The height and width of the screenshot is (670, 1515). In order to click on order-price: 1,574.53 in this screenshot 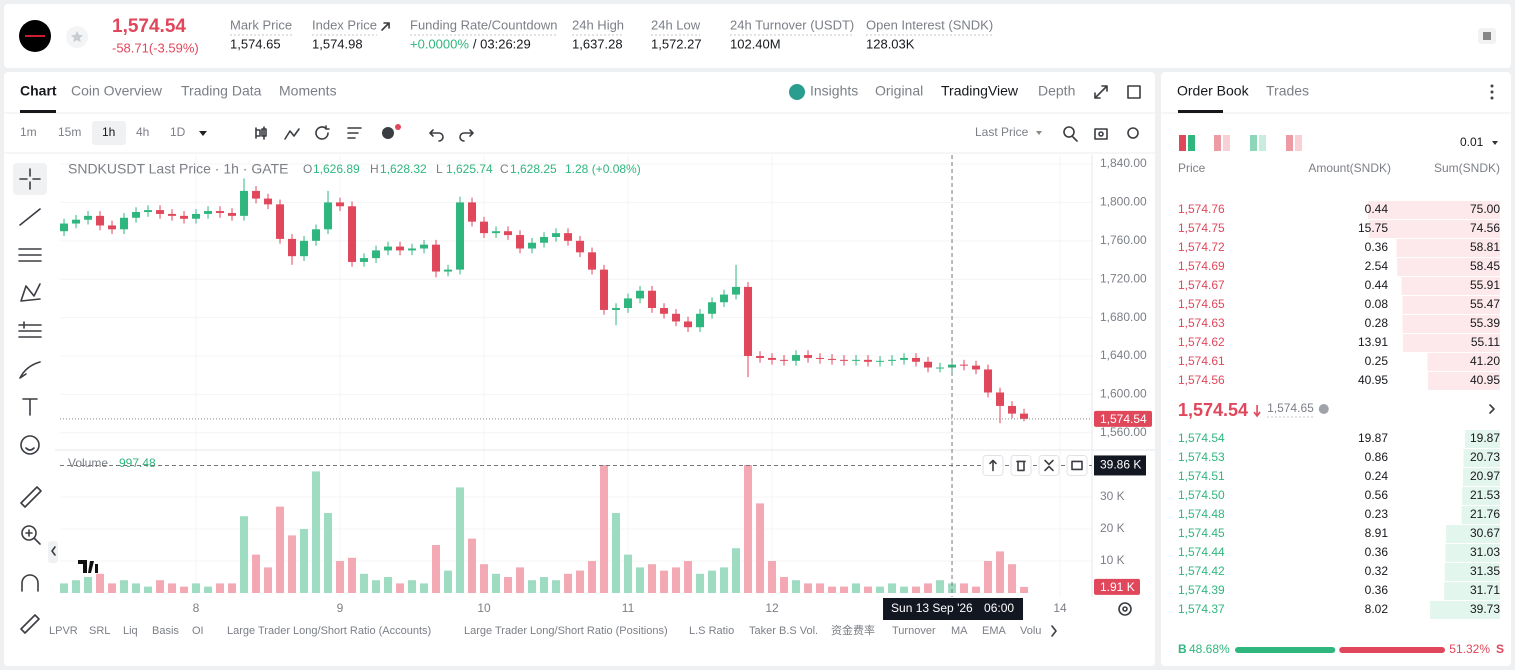, I will do `click(1201, 457)`.